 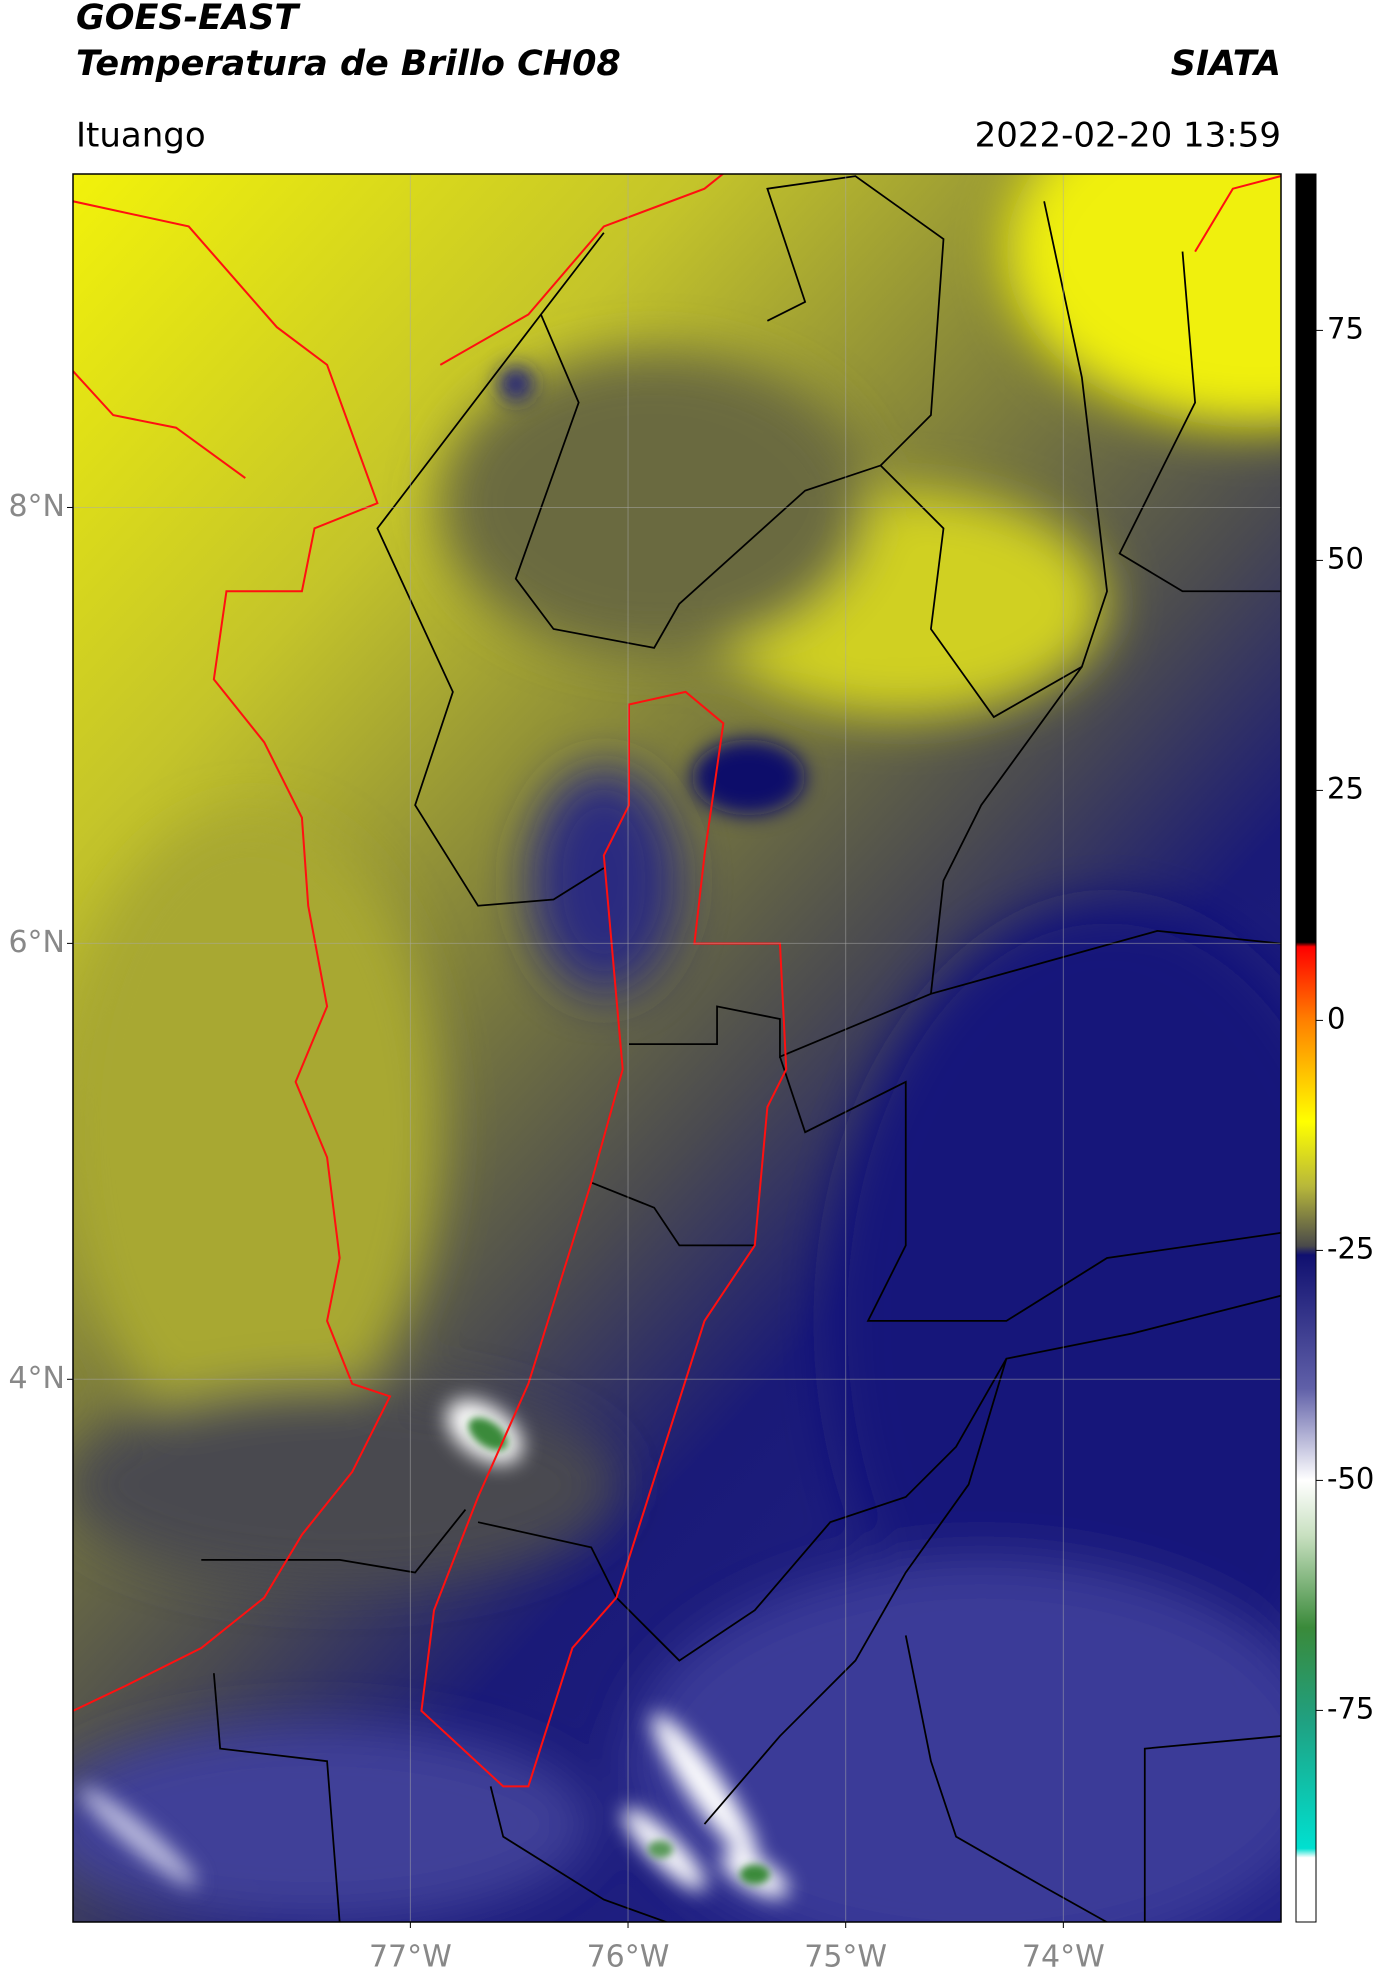 What do you see at coordinates (36, 1378) in the screenshot?
I see `y-tick-label: 4°N` at bounding box center [36, 1378].